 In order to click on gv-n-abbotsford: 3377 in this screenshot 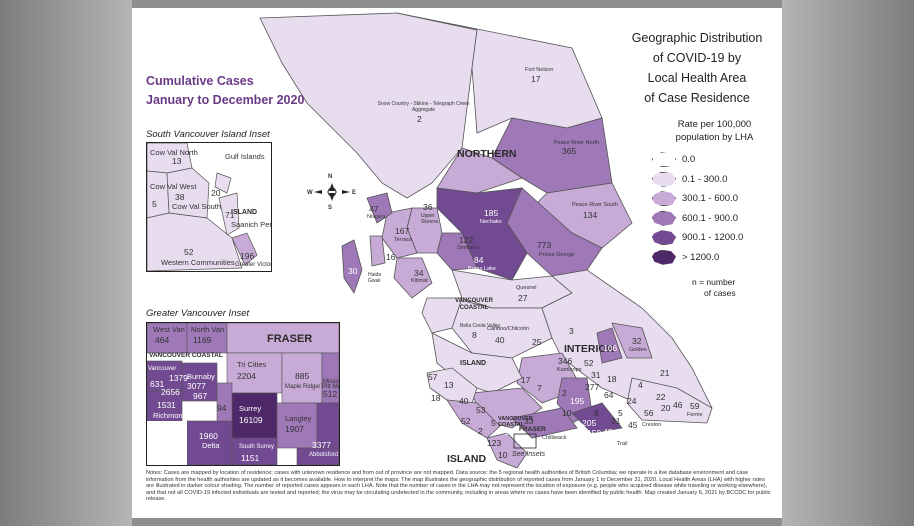, I will do `click(321, 445)`.